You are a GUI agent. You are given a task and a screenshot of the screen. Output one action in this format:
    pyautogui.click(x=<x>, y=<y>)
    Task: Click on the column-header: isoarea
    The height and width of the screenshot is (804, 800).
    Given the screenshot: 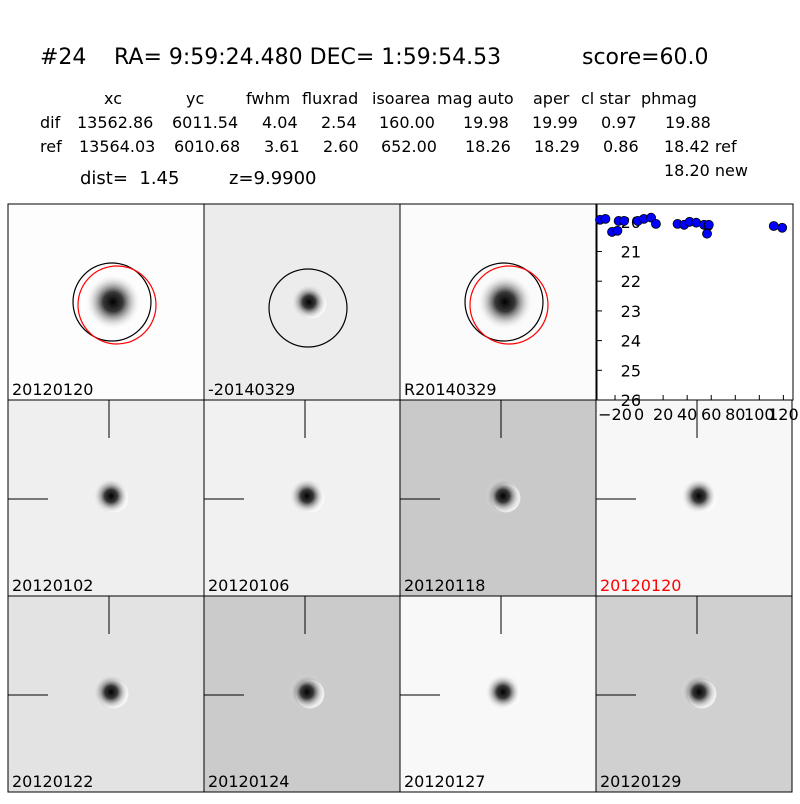 What is the action you would take?
    pyautogui.click(x=401, y=98)
    